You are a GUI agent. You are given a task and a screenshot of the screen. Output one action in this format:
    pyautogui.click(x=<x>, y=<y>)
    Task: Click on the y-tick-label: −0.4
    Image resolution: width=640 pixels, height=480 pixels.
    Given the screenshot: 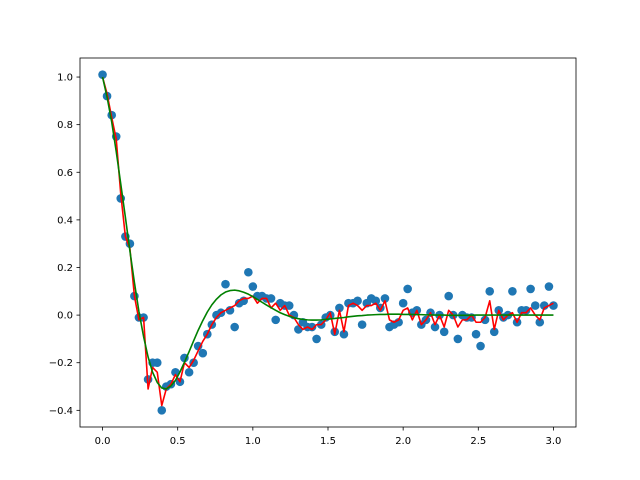 What is the action you would take?
    pyautogui.click(x=61, y=411)
    